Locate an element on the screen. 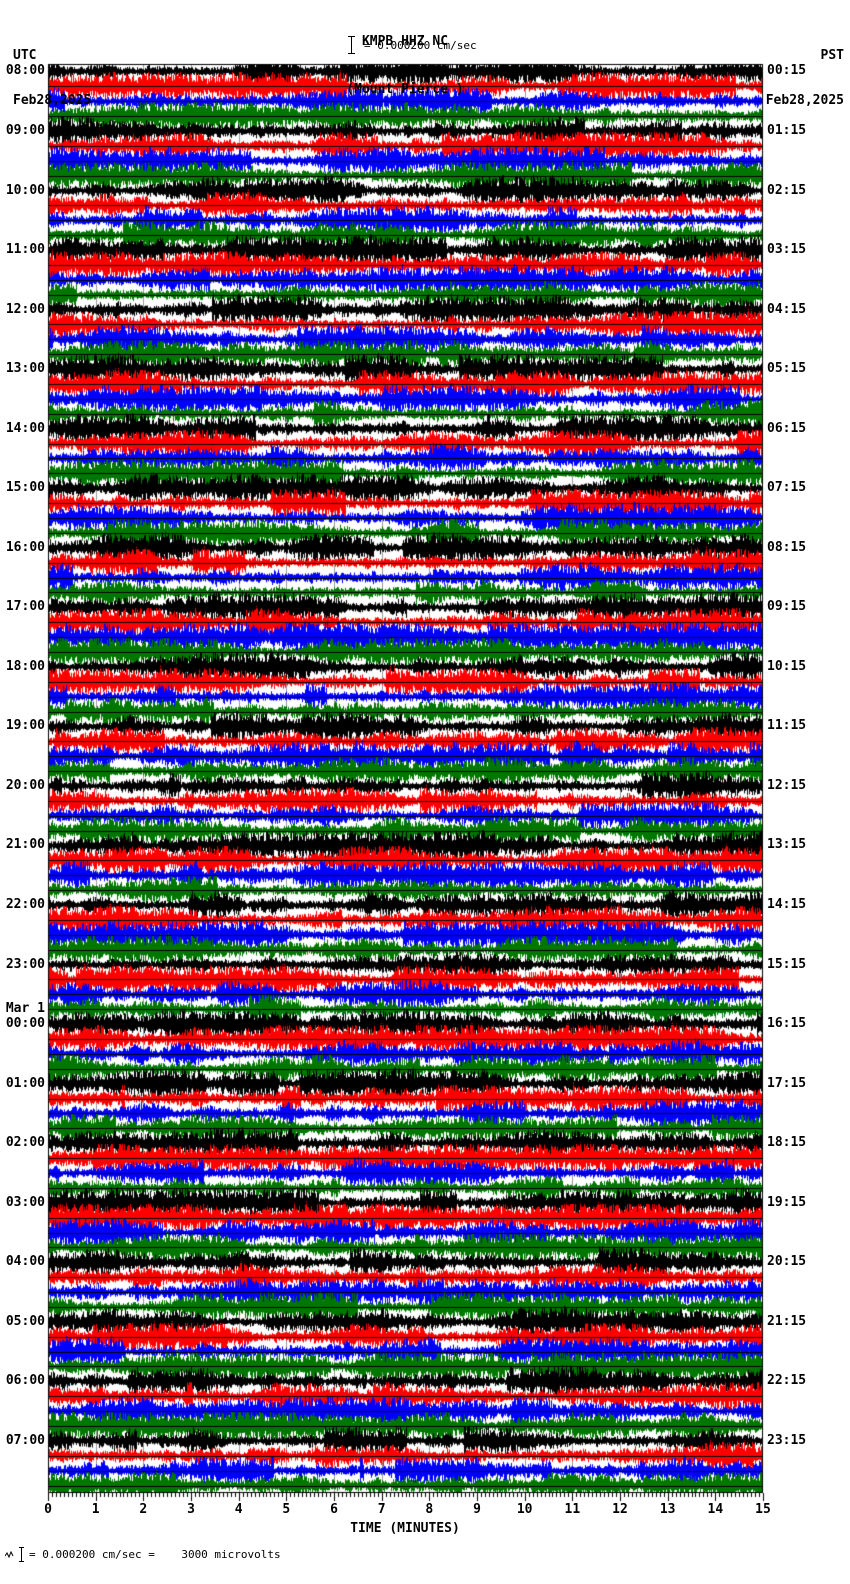 The width and height of the screenshot is (850, 1584). station-title: KMPB HHZ NC is located at coordinates (405, 41).